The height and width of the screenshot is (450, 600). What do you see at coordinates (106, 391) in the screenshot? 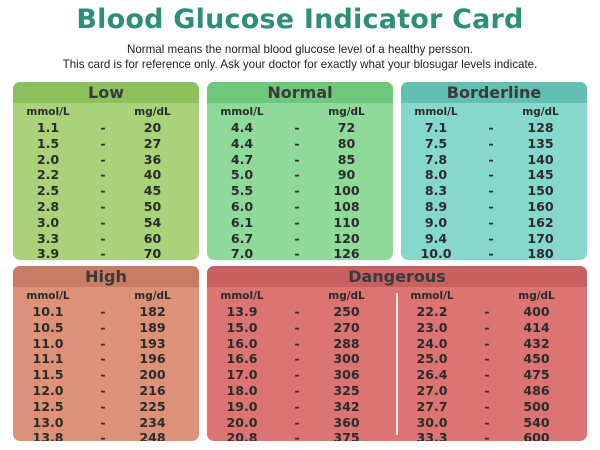
I see `table-row: 12.0 - 216` at bounding box center [106, 391].